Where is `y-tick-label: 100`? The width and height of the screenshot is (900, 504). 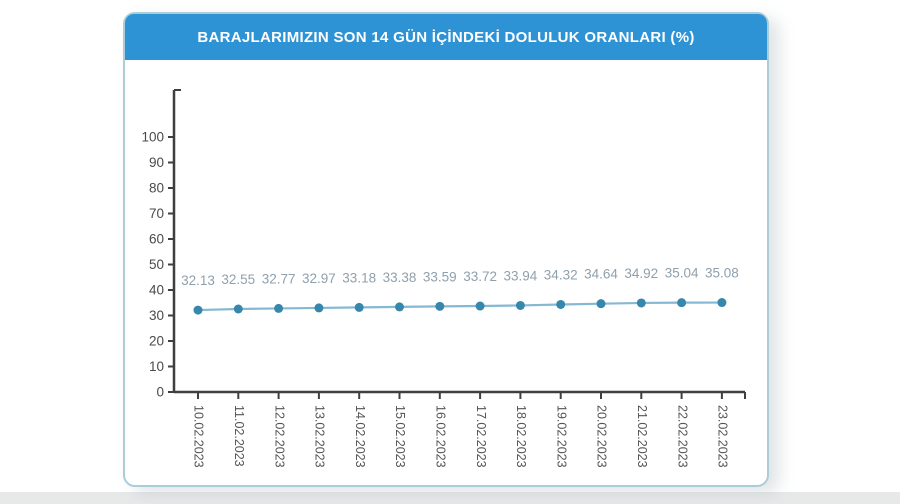 y-tick-label: 100 is located at coordinates (152, 137).